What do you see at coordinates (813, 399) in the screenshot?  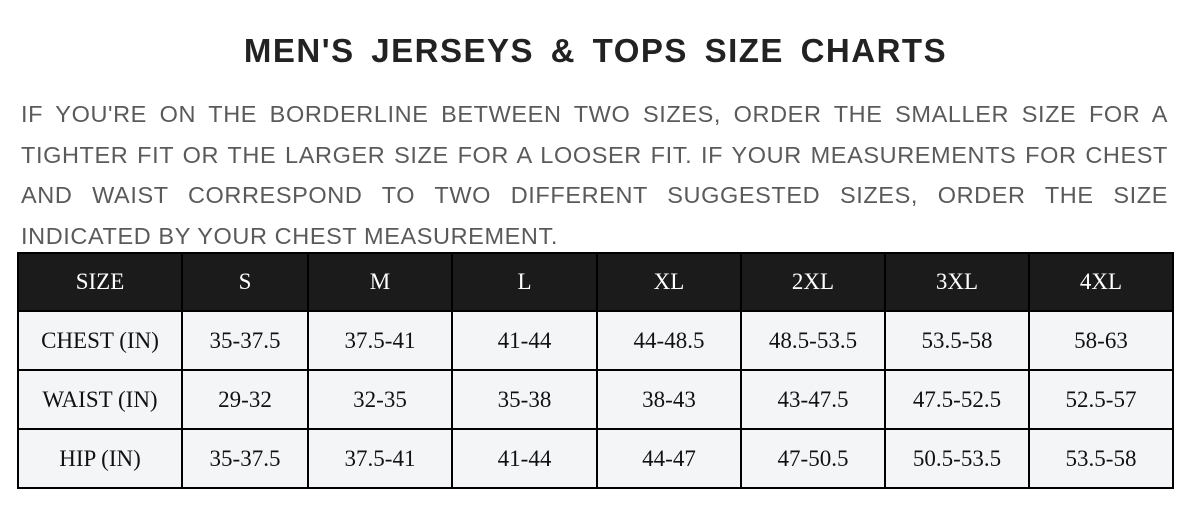 I see `table-cell: 43-47.5` at bounding box center [813, 399].